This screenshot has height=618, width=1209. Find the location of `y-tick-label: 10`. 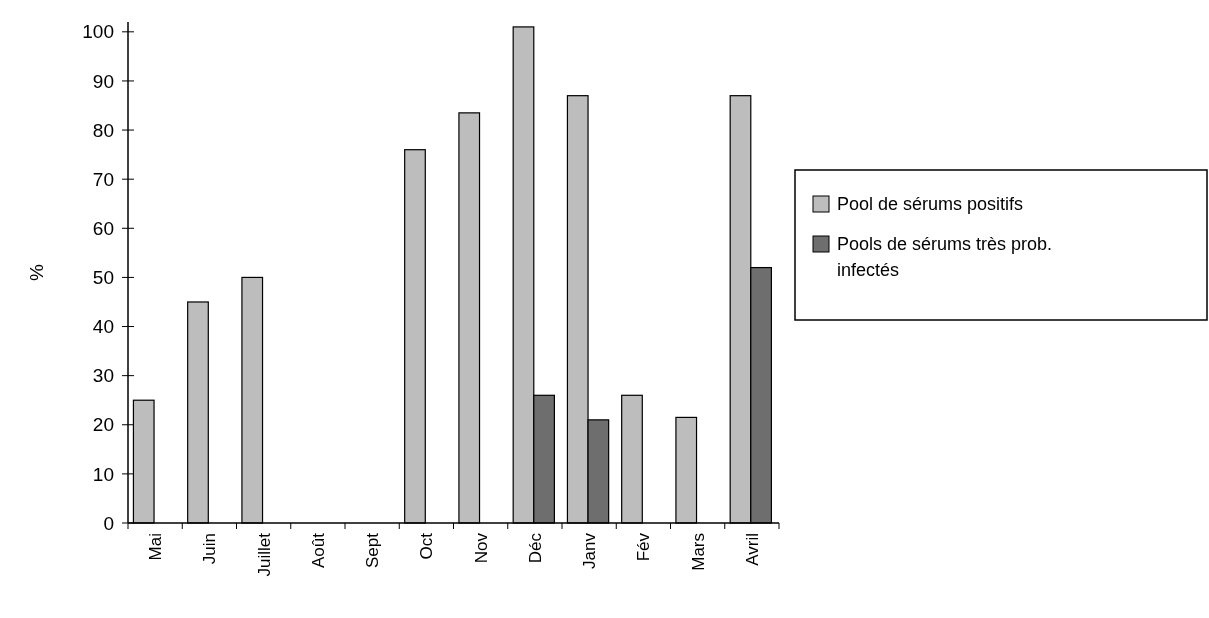

y-tick-label: 10 is located at coordinates (103, 474).